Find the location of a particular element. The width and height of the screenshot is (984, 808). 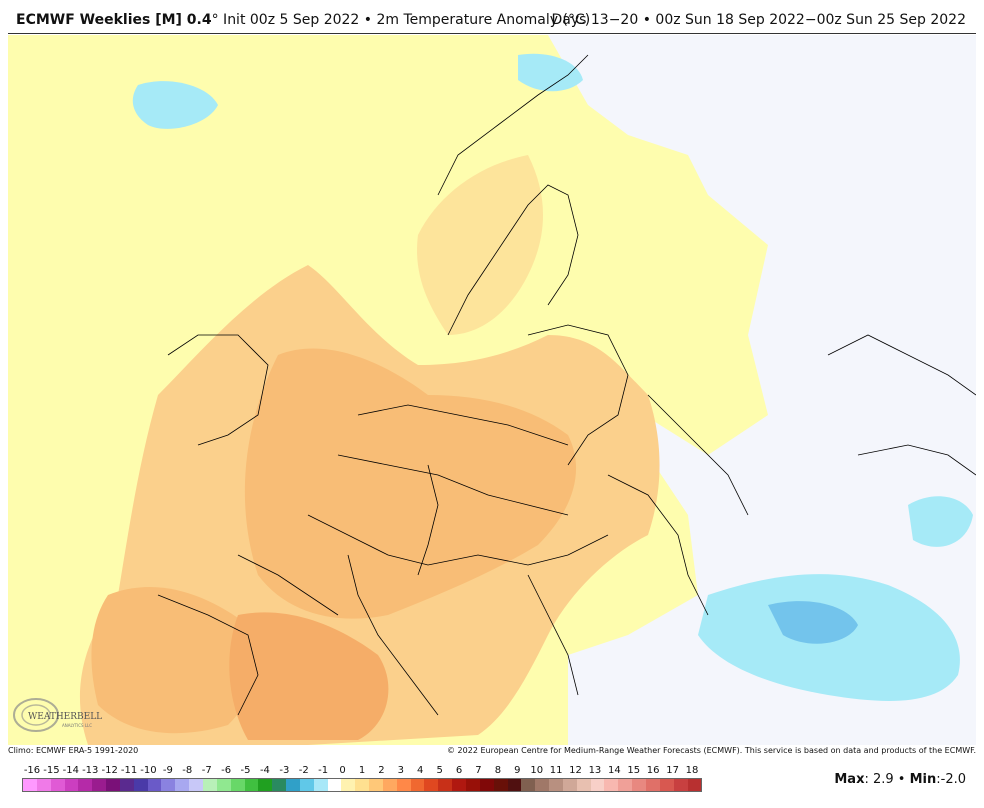

legend-label: 17 is located at coordinates (672, 770).